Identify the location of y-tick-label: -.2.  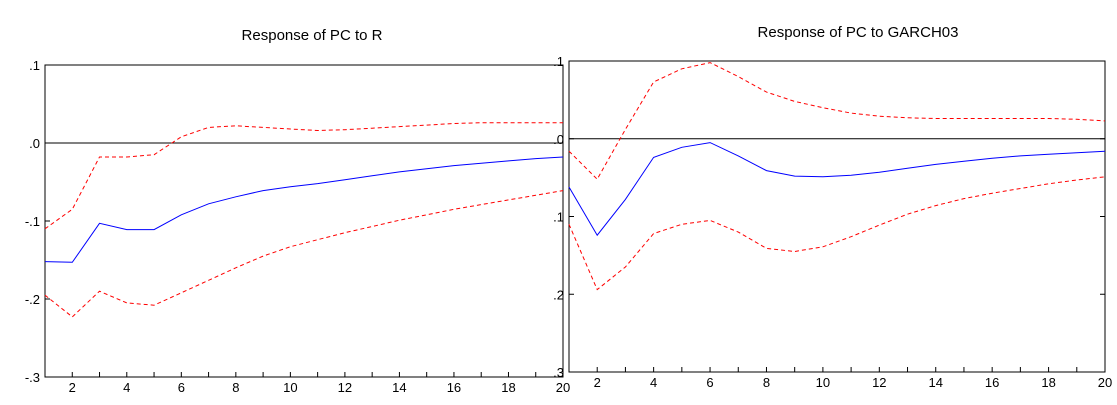
(32, 299).